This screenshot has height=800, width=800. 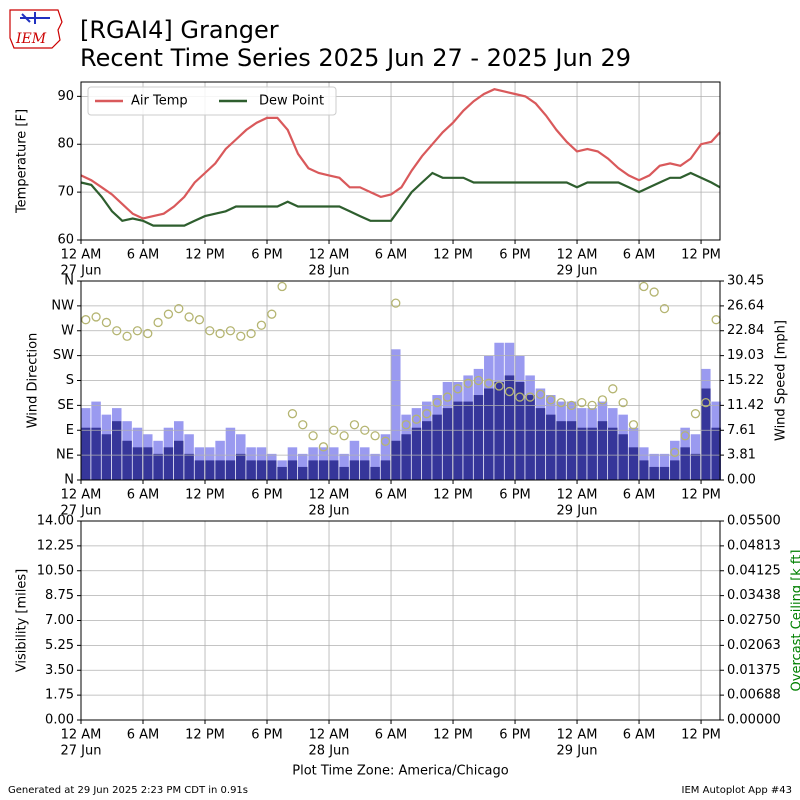 What do you see at coordinates (65, 240) in the screenshot?
I see `y-tick-label: 60` at bounding box center [65, 240].